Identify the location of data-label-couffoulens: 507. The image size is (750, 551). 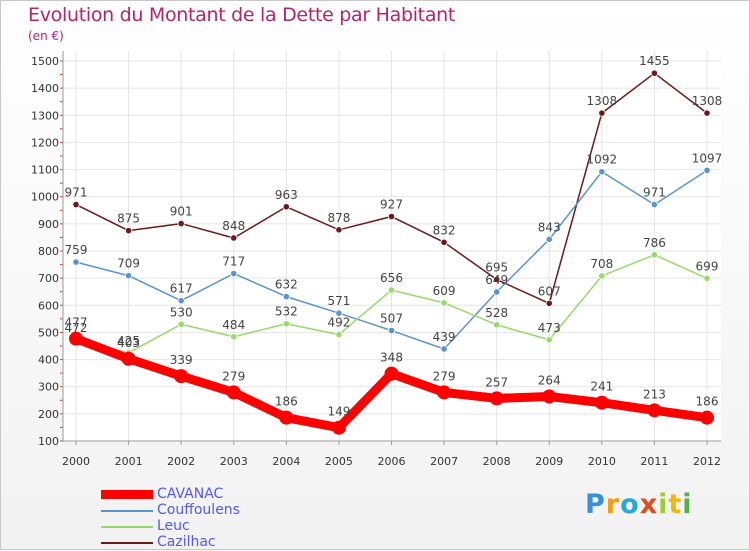
(391, 319).